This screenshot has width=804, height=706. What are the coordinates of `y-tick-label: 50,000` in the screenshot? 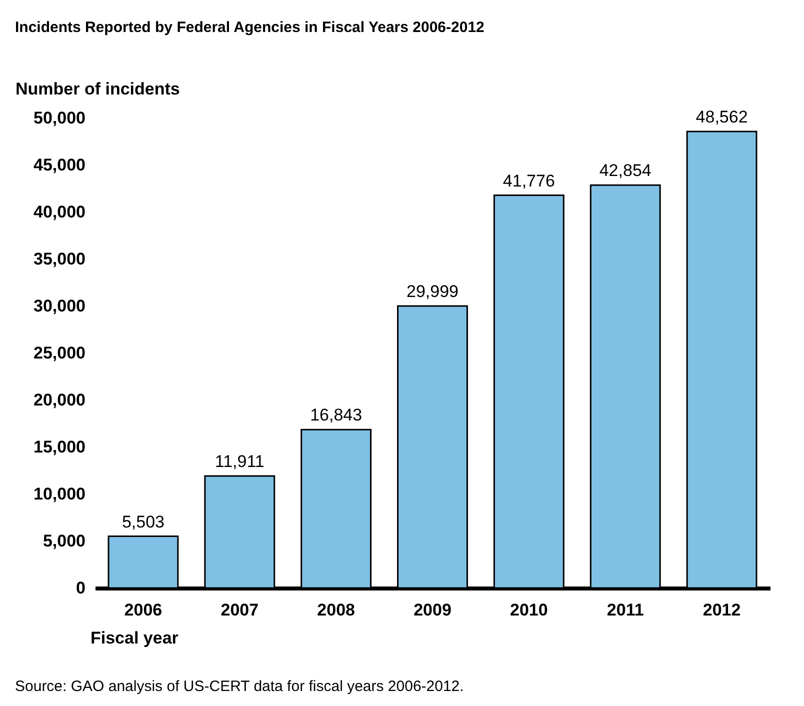 It's located at (60, 118).